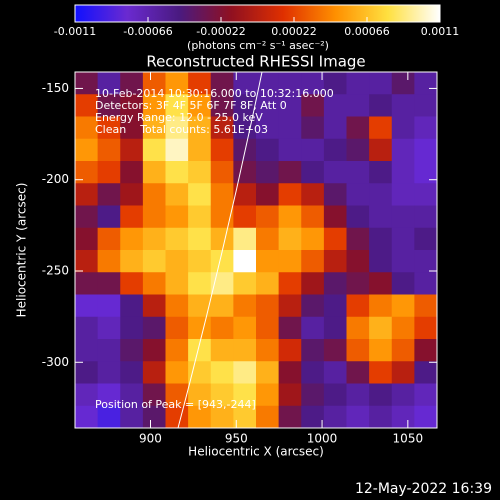 This screenshot has height=500, width=500. Describe the element at coordinates (257, 13) in the screenshot. I see `colorbar` at that location.